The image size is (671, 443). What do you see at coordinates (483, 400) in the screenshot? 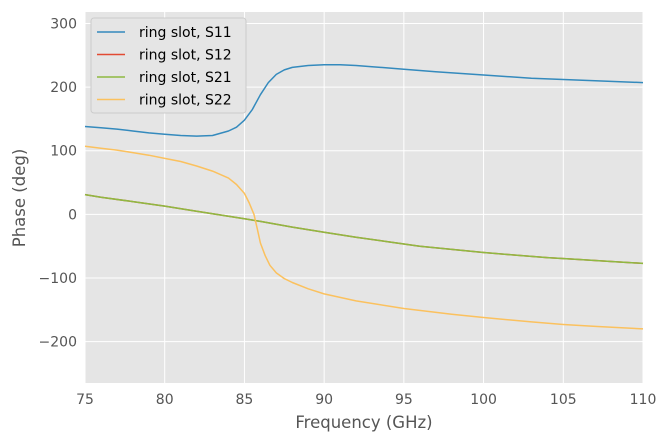
I see `x-tick-label: 100` at bounding box center [483, 400].